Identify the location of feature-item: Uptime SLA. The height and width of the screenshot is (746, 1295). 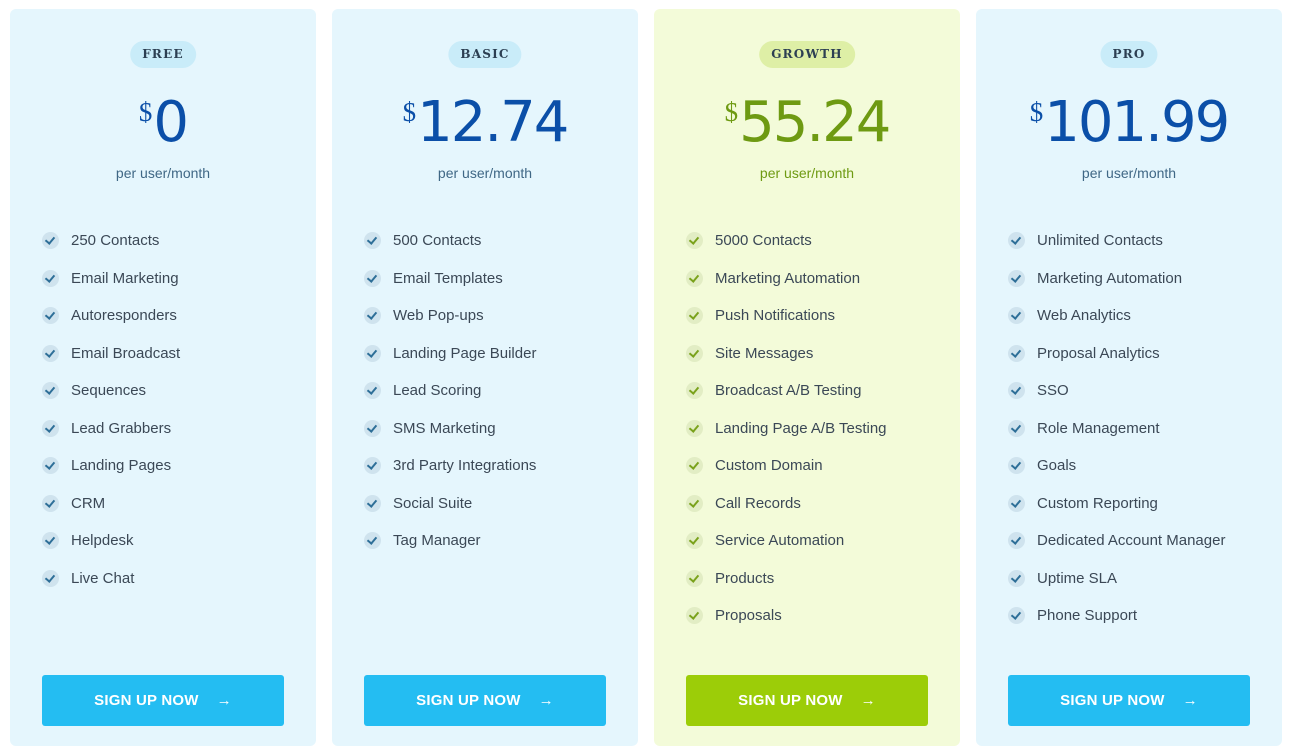
(1116, 579).